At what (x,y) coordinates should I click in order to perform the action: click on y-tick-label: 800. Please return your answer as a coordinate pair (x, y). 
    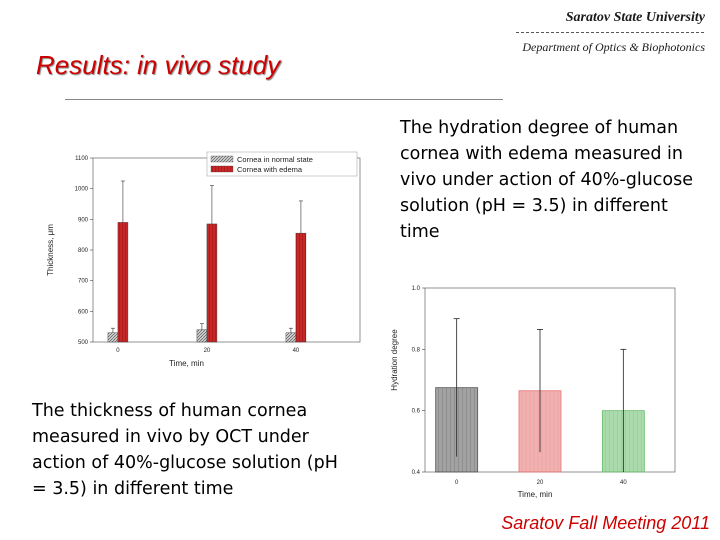
    Looking at the image, I should click on (83, 251).